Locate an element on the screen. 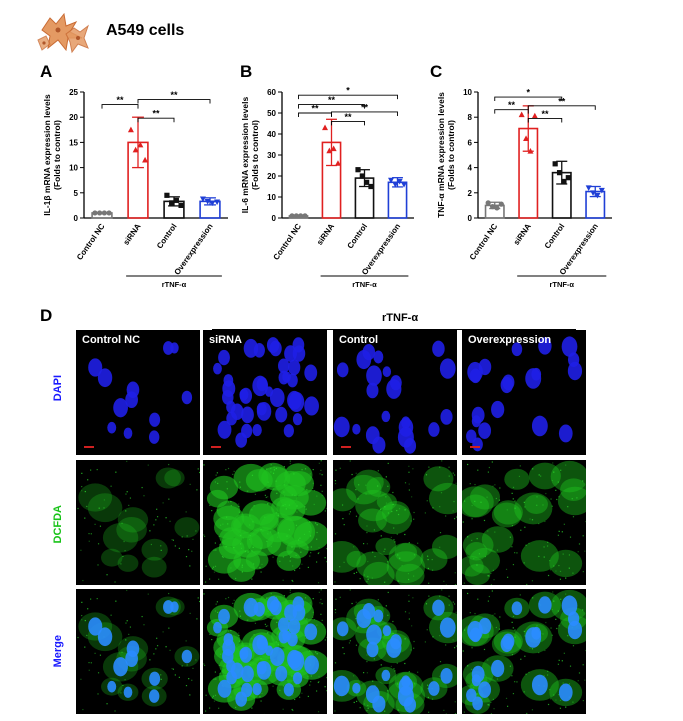 Image resolution: width=683 pixels, height=721 pixels. significance-label: * is located at coordinates (528, 93).